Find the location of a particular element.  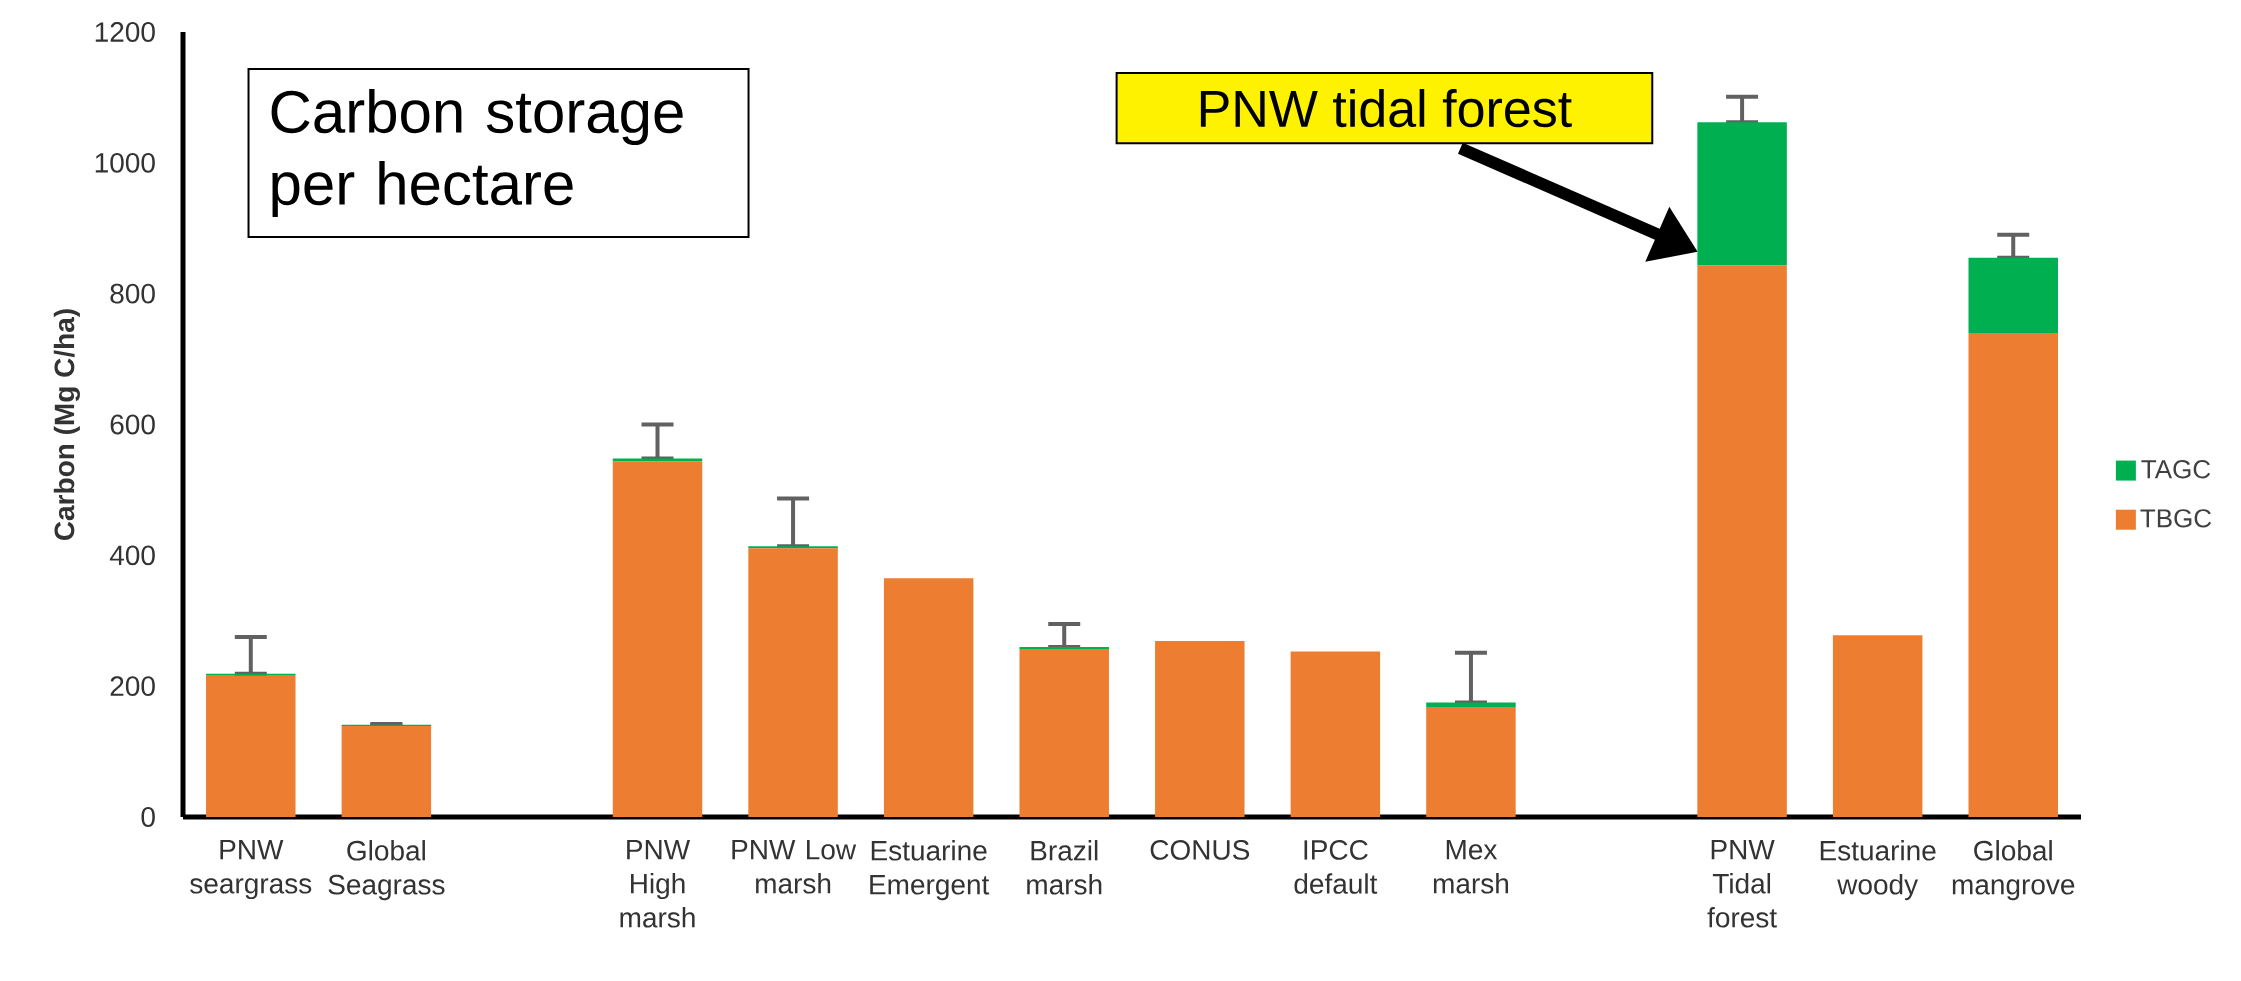

y-tick-label: 1200 is located at coordinates (125, 32).